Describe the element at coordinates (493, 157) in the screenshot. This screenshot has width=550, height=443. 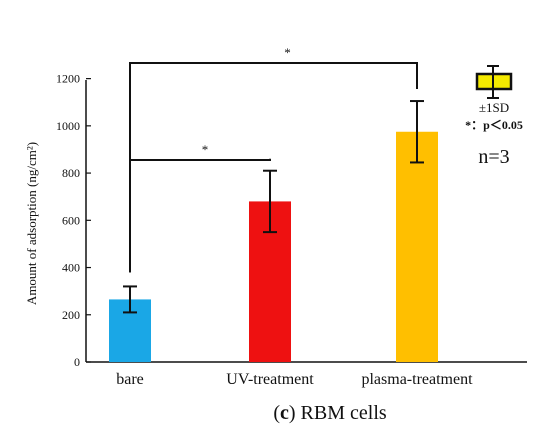
I see `legend-n-label: n=3` at that location.